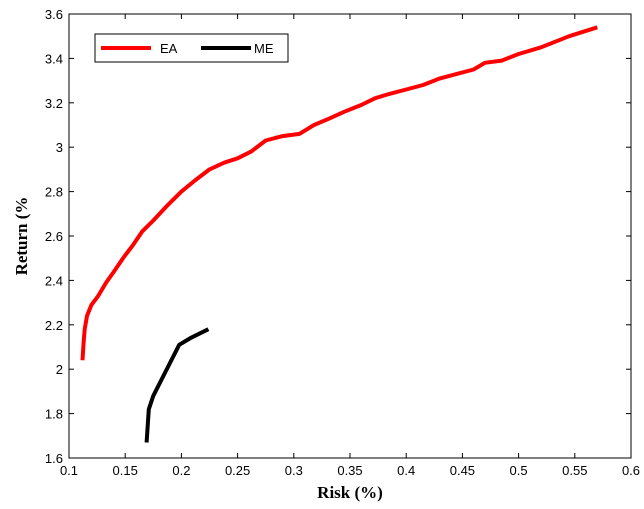  Describe the element at coordinates (237, 470) in the screenshot. I see `x-tick-label: 0.25` at that location.